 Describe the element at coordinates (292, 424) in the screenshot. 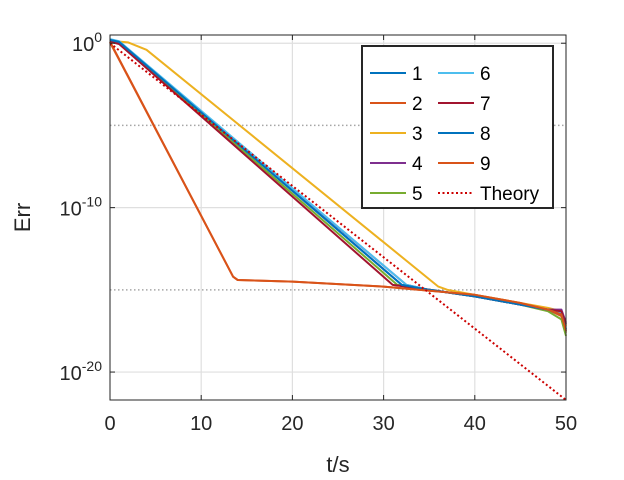

I see `x-tick-label: 20` at that location.